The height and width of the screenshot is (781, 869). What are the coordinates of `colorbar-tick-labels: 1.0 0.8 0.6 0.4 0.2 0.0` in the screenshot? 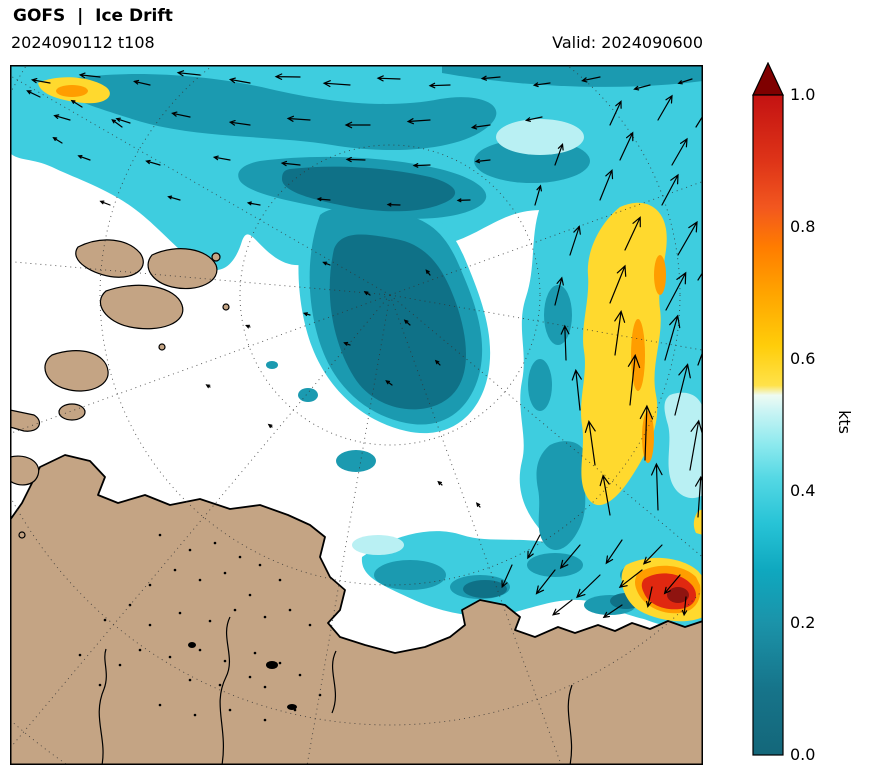 It's located at (815, 390).